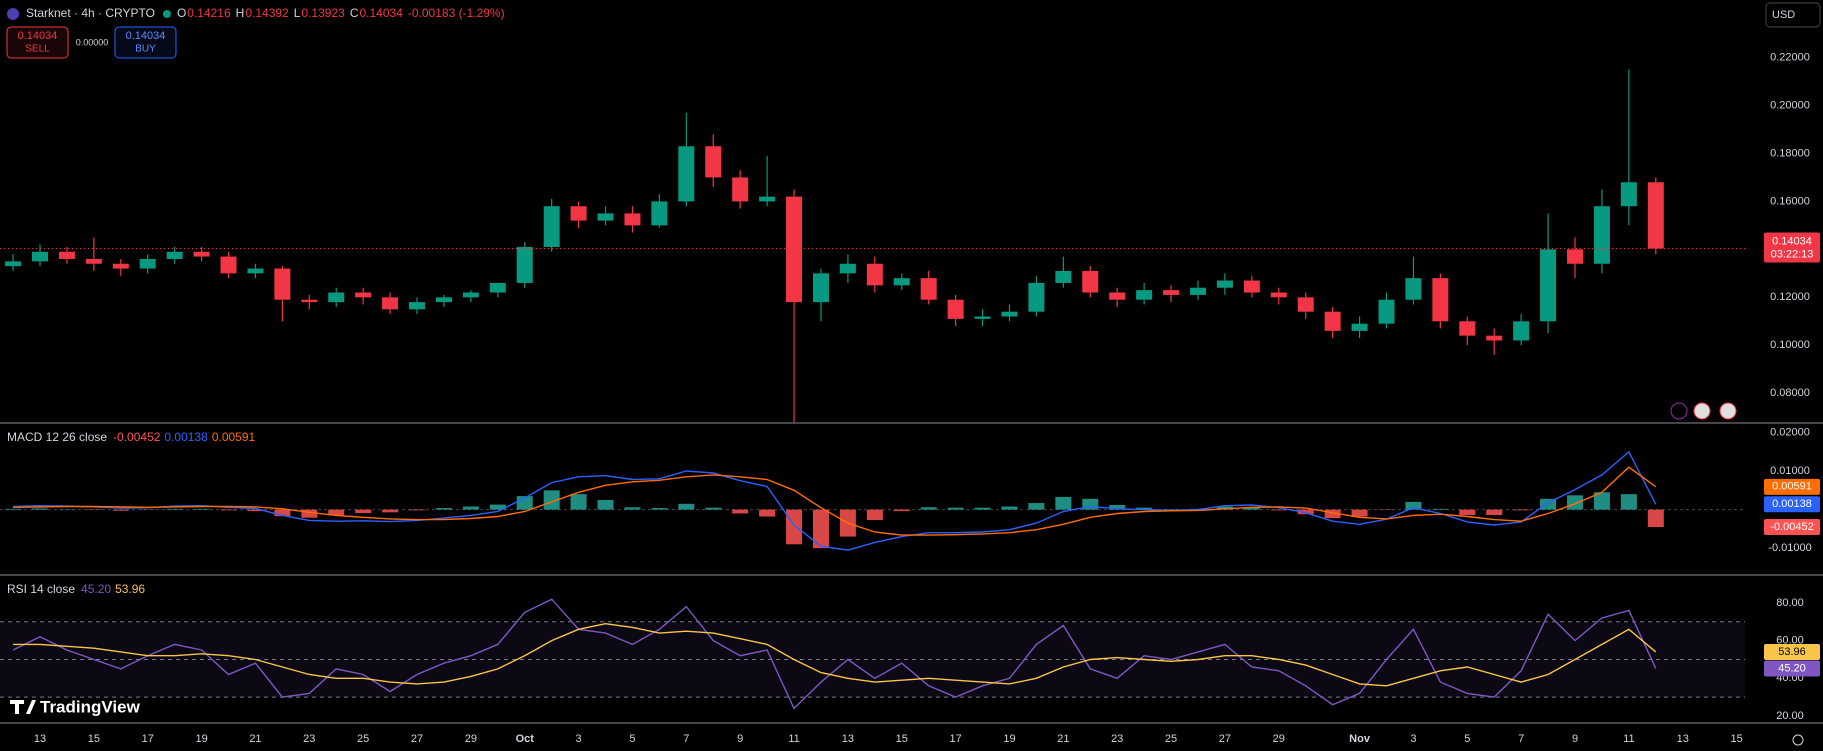 Image resolution: width=1823 pixels, height=751 pixels. Describe the element at coordinates (1783, 15) in the screenshot. I see `currency: USD` at that location.